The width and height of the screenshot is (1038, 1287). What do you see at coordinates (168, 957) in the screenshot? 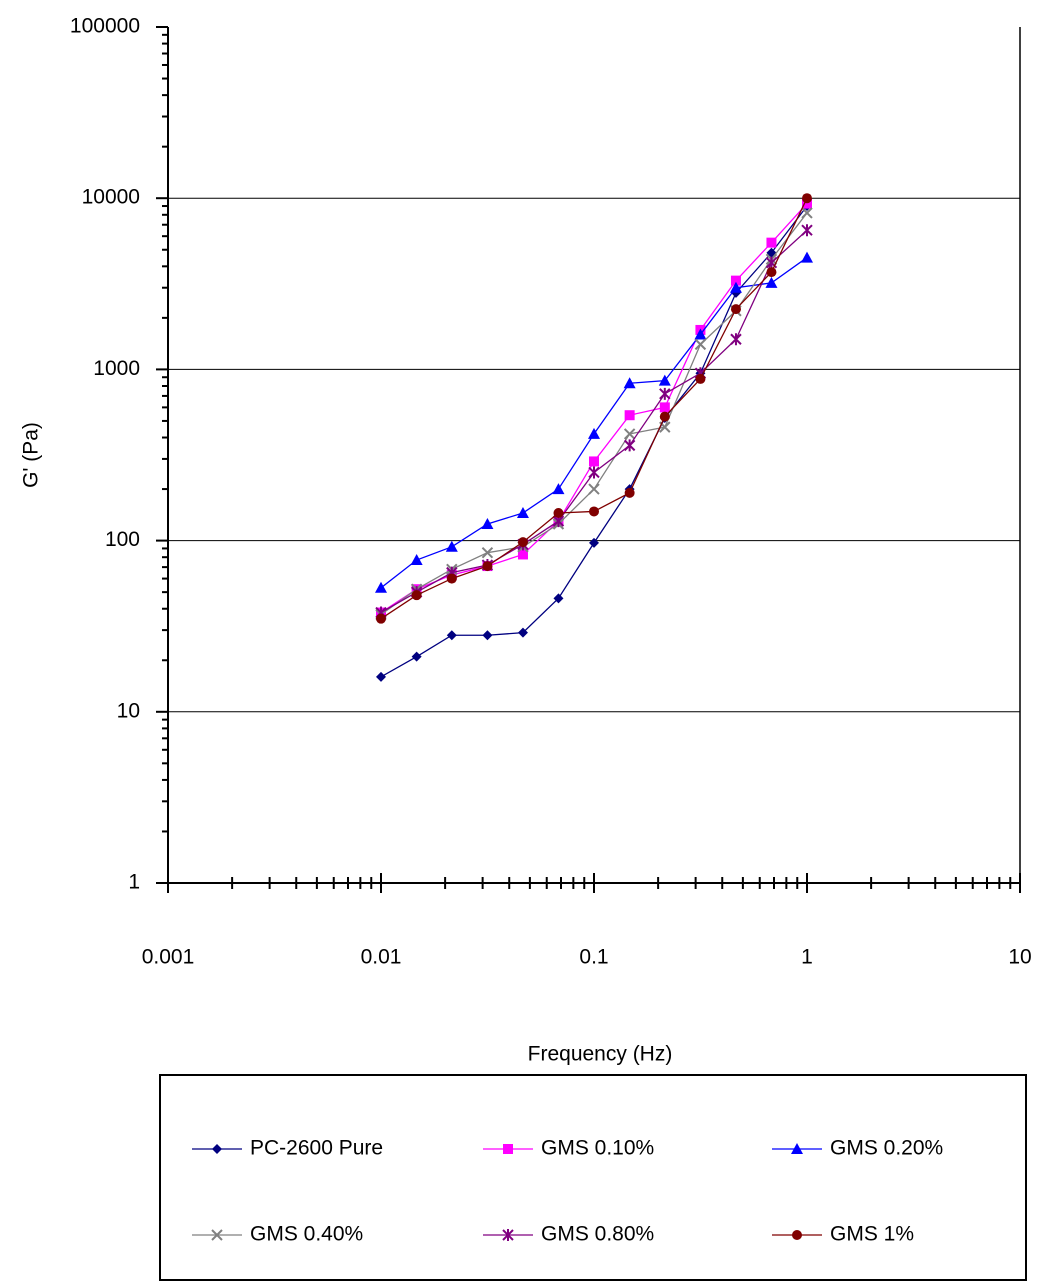
I see `x-tick-label: 0.001` at bounding box center [168, 957].